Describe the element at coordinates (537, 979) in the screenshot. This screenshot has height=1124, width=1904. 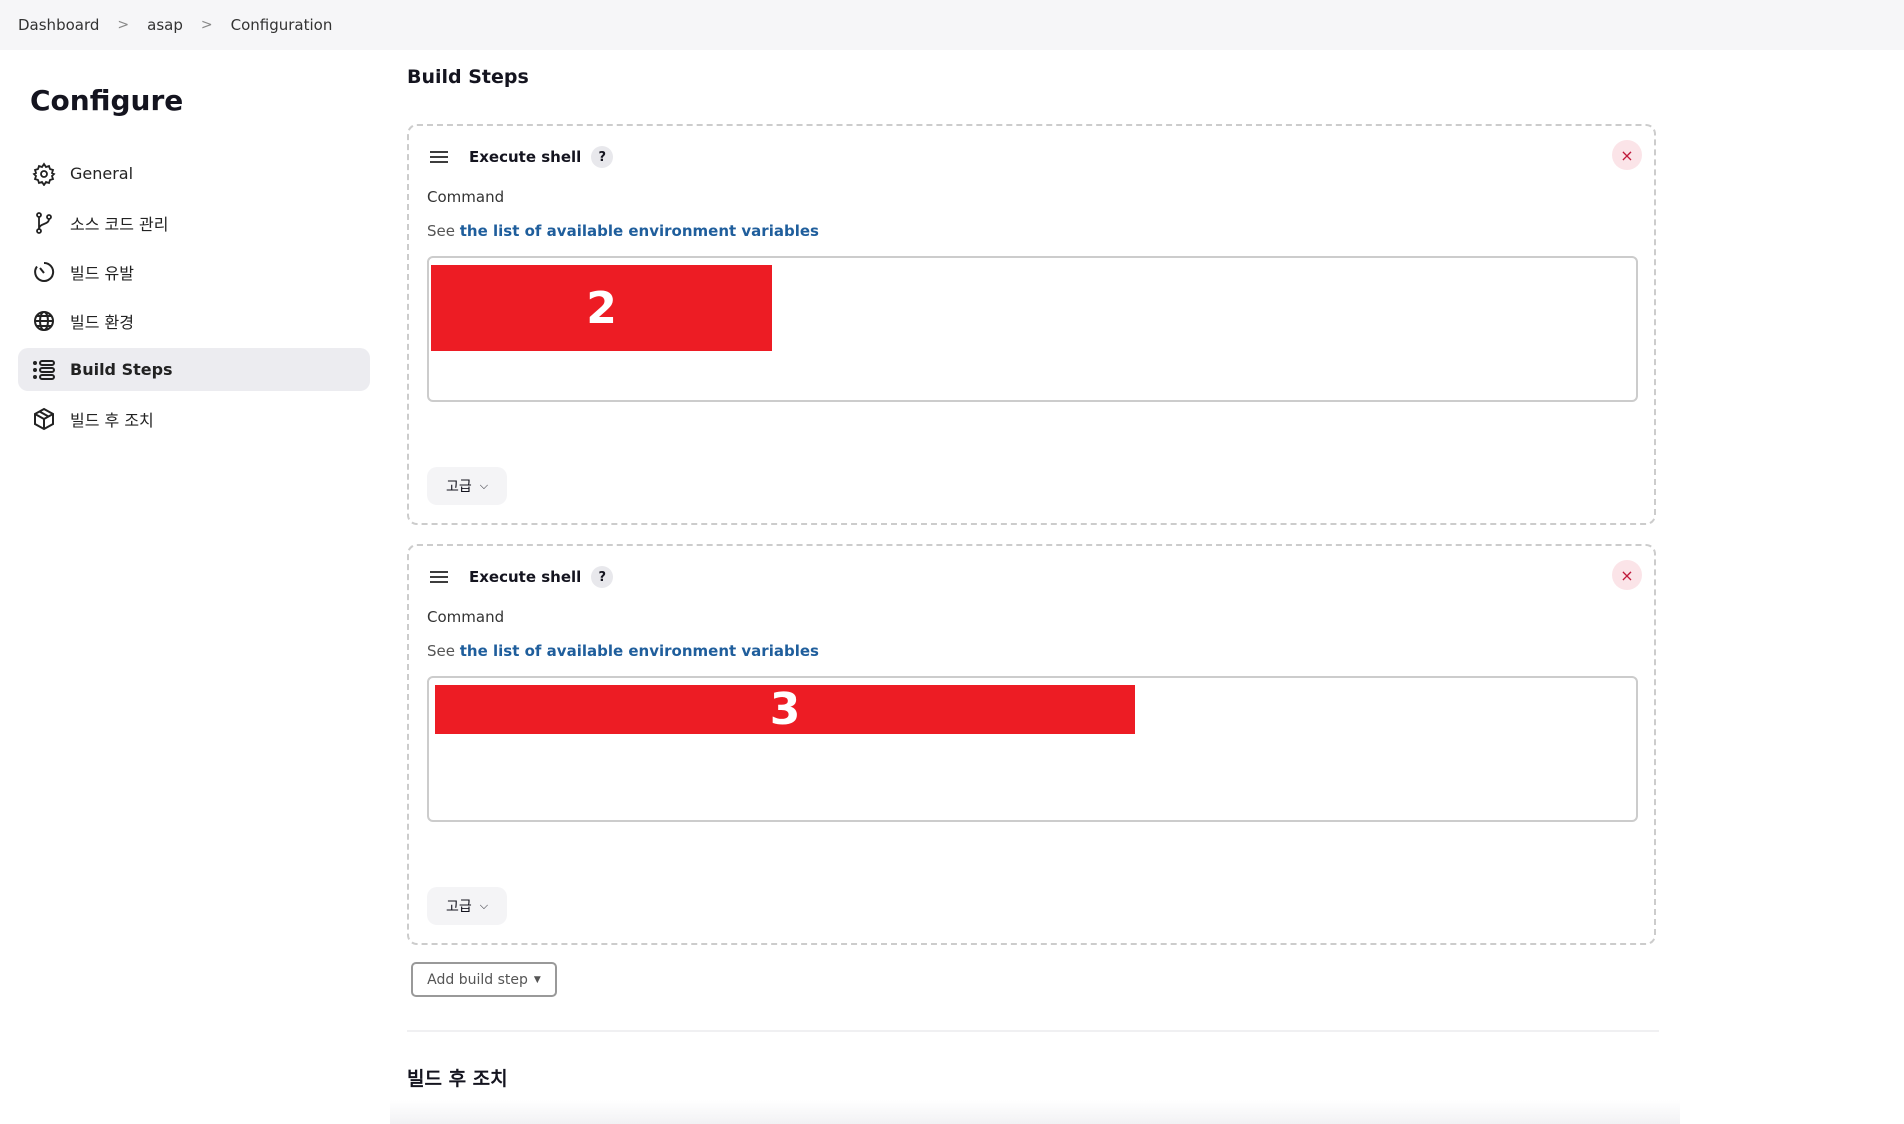
I see `caret-down-icon: ▼` at that location.